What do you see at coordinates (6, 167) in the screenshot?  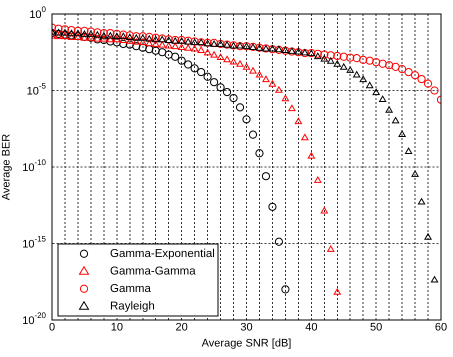 I see `y-axis-title: Average BER` at bounding box center [6, 167].